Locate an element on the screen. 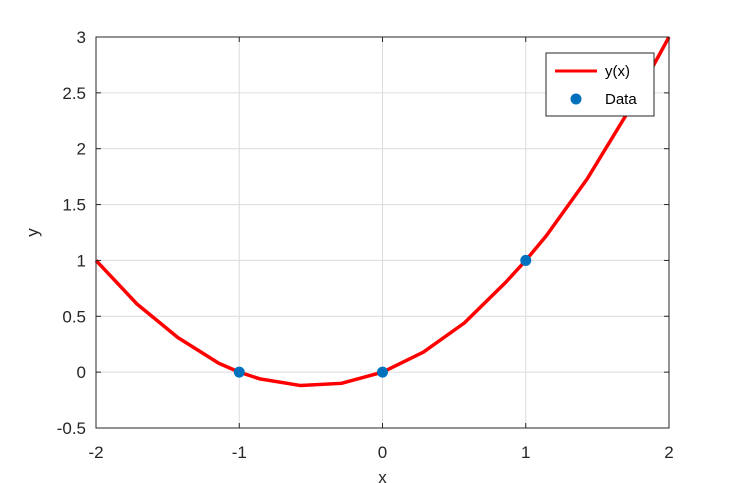 The width and height of the screenshot is (740, 483). x-tick-label: -1 is located at coordinates (239, 452).